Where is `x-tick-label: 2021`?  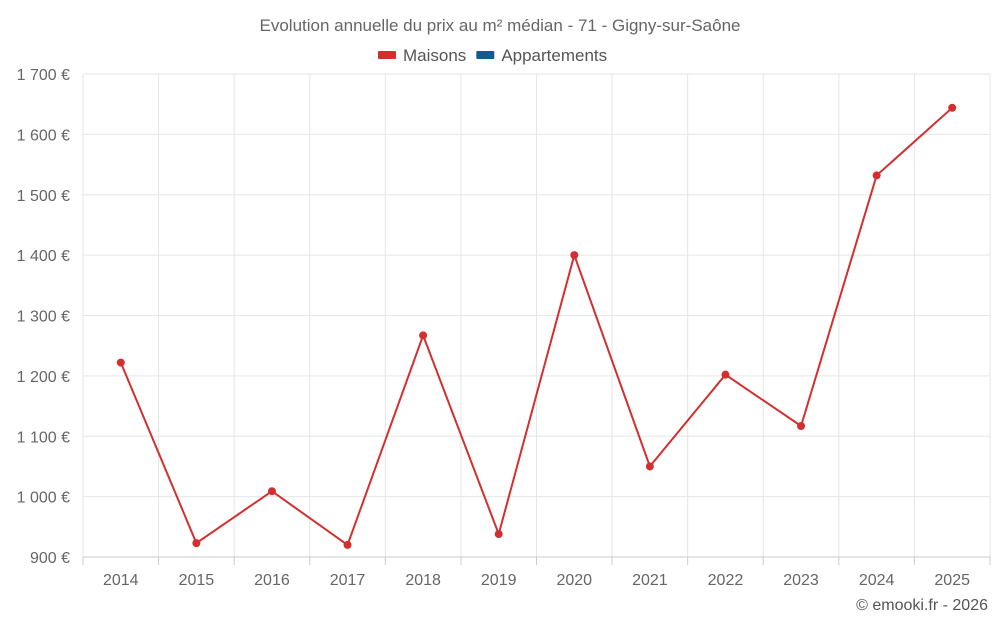 x-tick-label: 2021 is located at coordinates (650, 580).